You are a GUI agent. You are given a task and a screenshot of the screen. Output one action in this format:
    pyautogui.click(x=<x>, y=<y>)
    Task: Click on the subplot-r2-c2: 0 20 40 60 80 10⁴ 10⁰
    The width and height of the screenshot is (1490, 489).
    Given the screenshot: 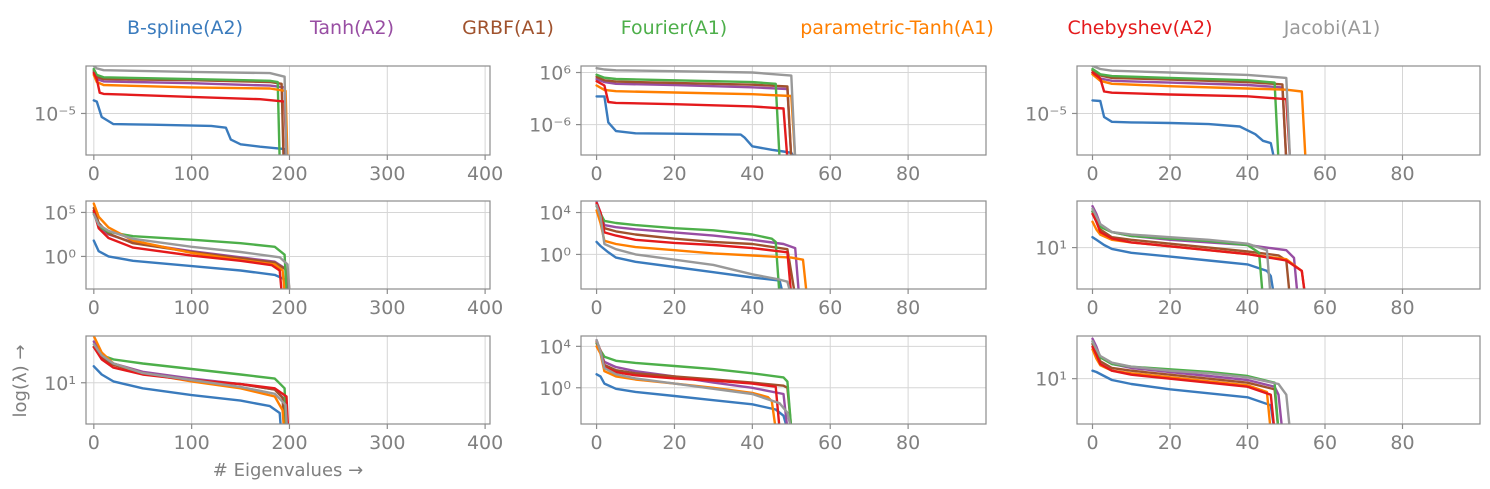 What is the action you would take?
    pyautogui.click(x=763, y=259)
    